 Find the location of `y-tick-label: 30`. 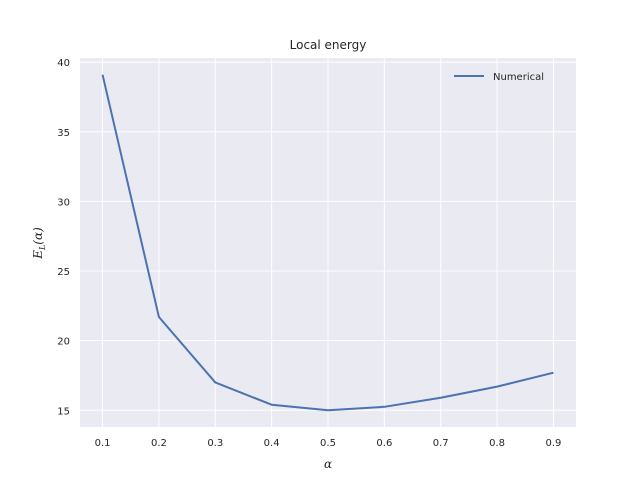

y-tick-label: 30 is located at coordinates (63, 202).